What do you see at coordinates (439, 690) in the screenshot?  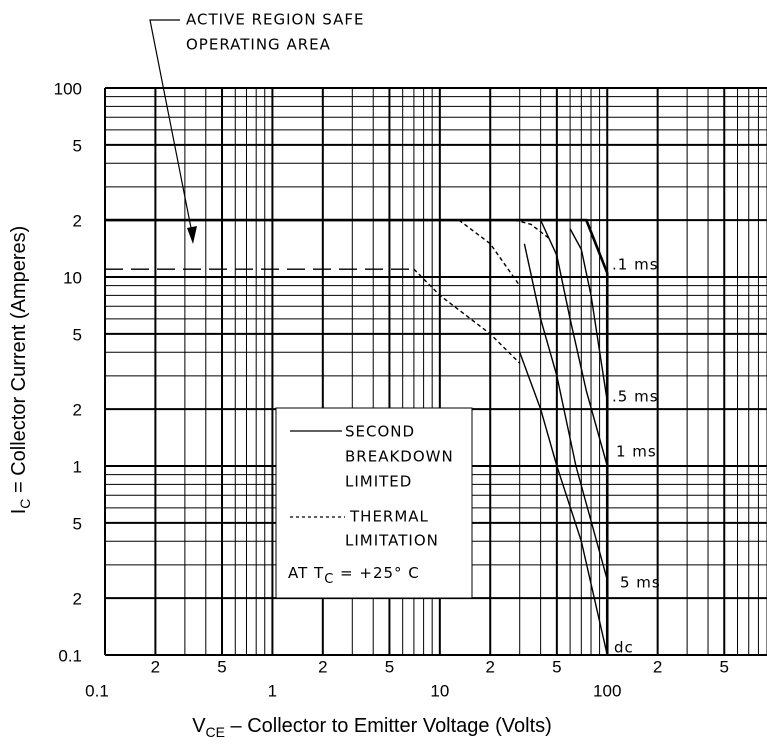 I see `x-tick-label: 10` at bounding box center [439, 690].